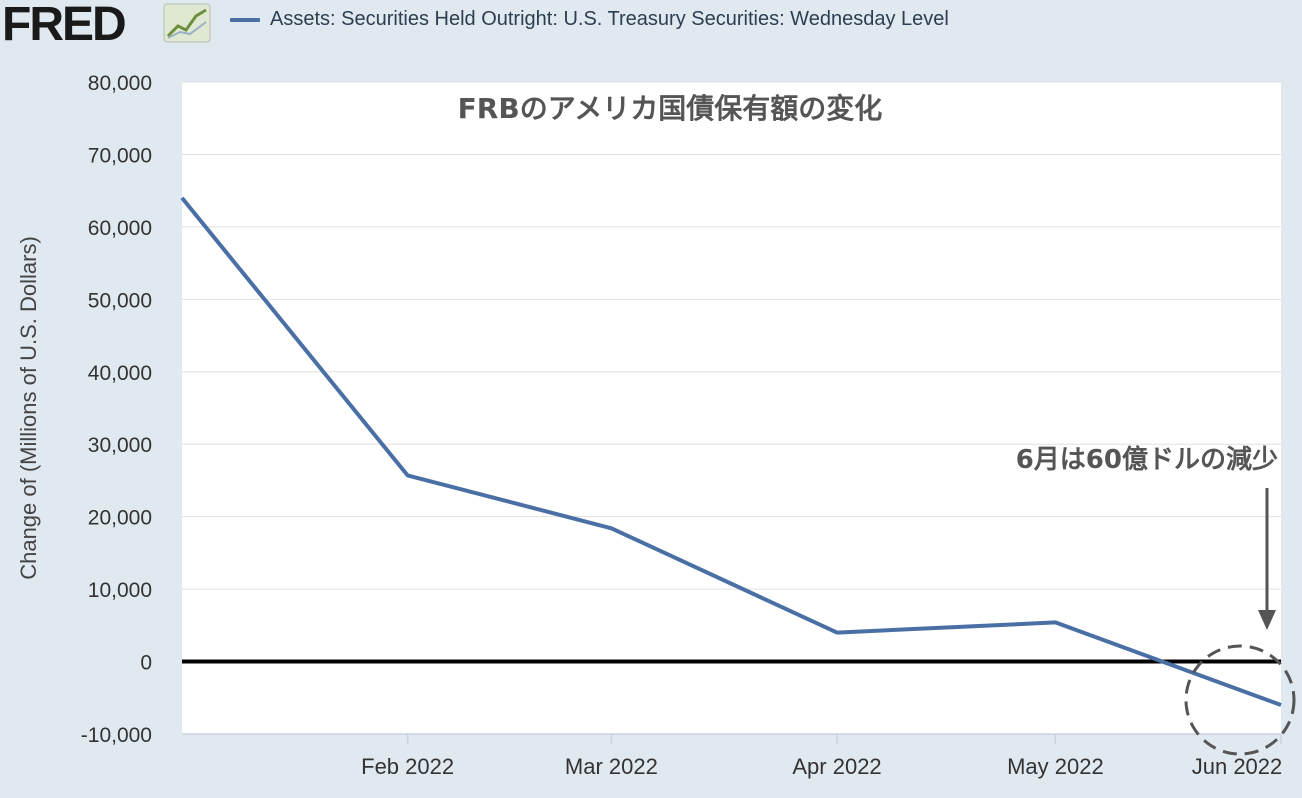  What do you see at coordinates (1237, 766) in the screenshot?
I see `x-tick-label: Jun 2022` at bounding box center [1237, 766].